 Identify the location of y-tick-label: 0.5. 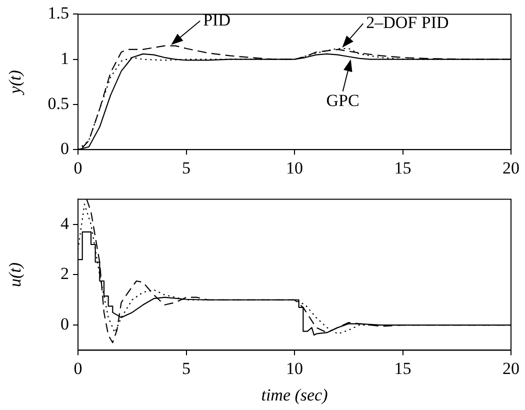
(58, 103).